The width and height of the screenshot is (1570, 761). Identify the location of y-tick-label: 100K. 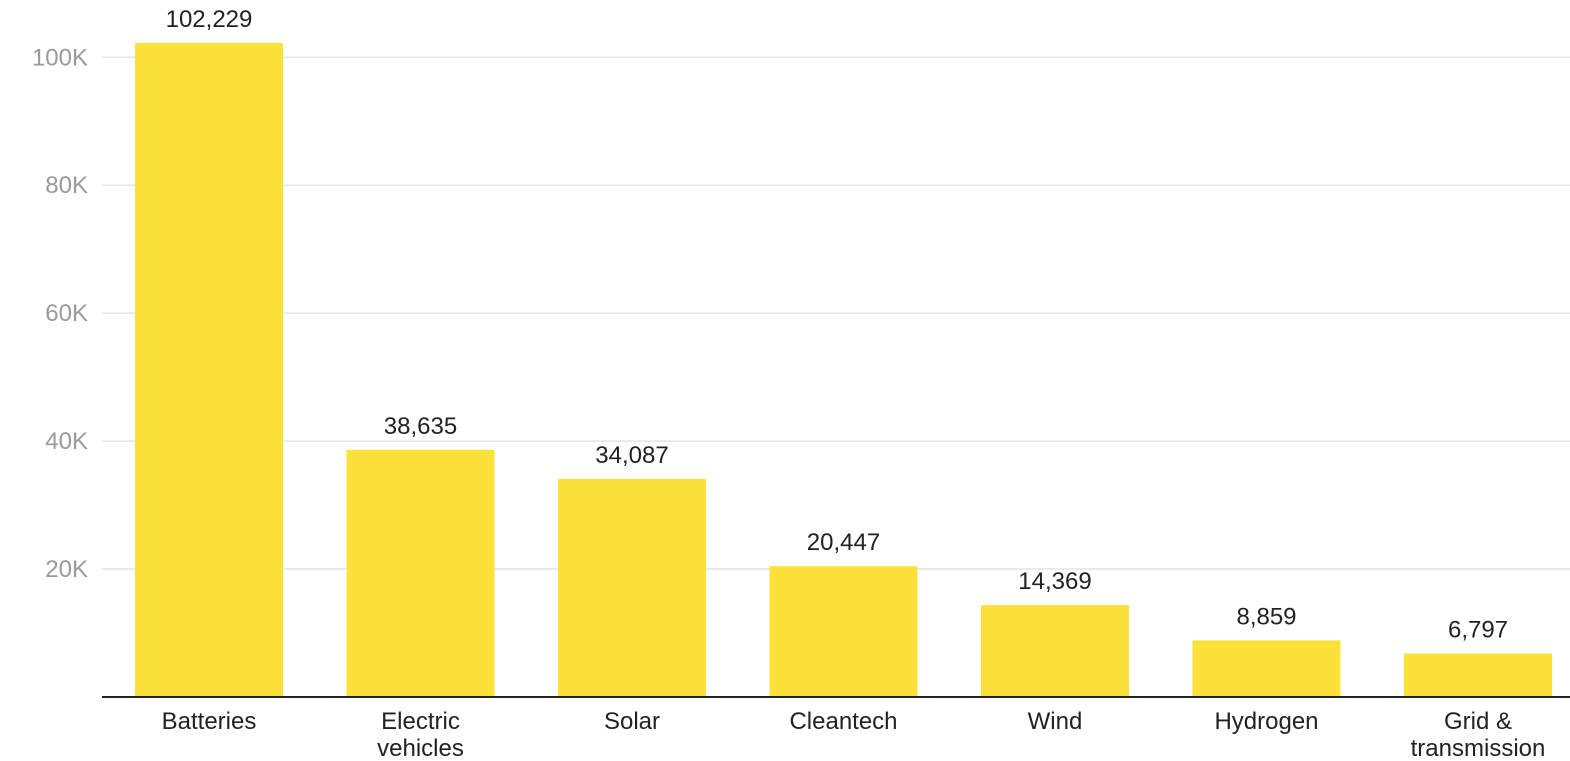
(60, 57).